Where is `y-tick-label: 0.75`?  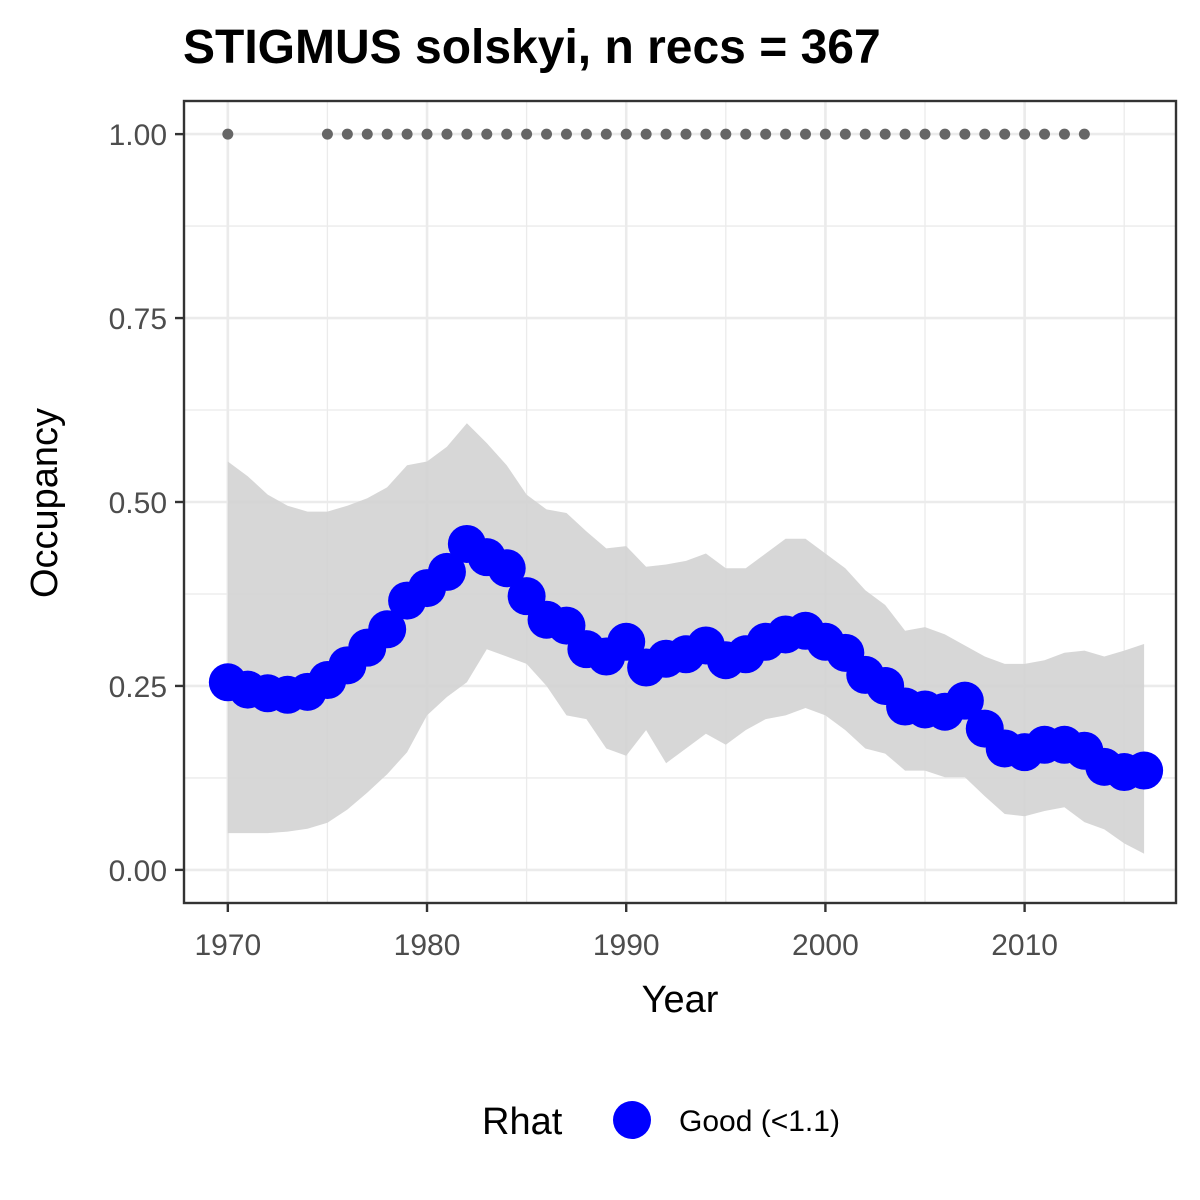 y-tick-label: 0.75 is located at coordinates (138, 319).